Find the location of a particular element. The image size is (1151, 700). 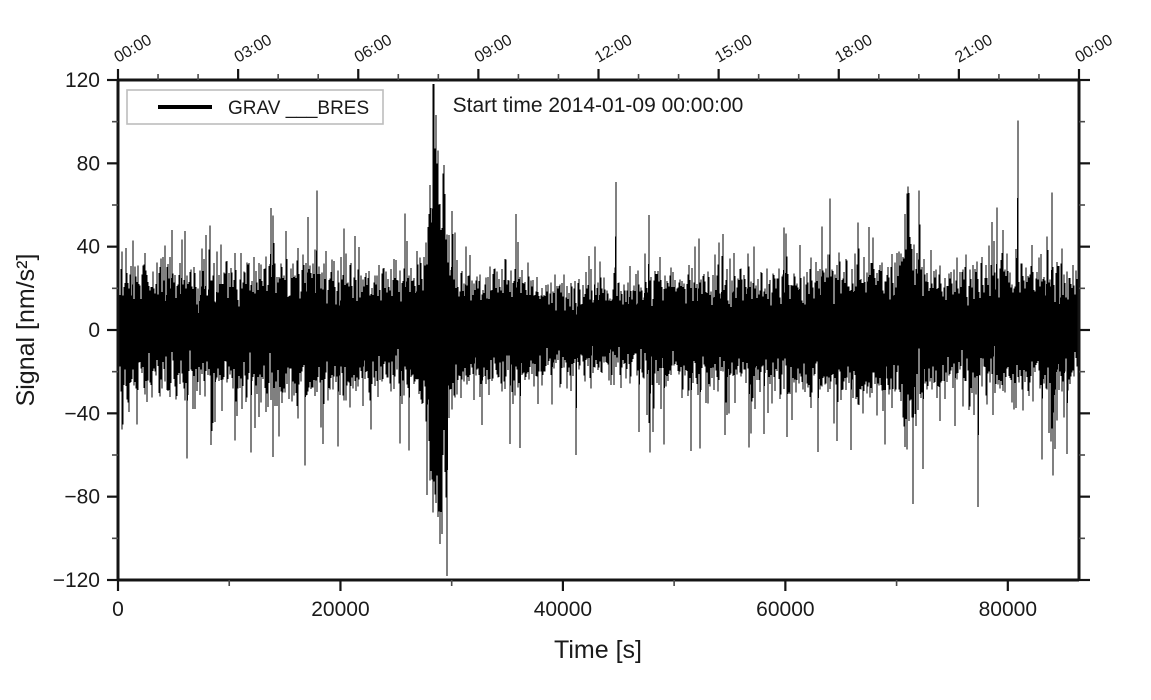

y-axis-ticks is located at coordinates (112, 330).